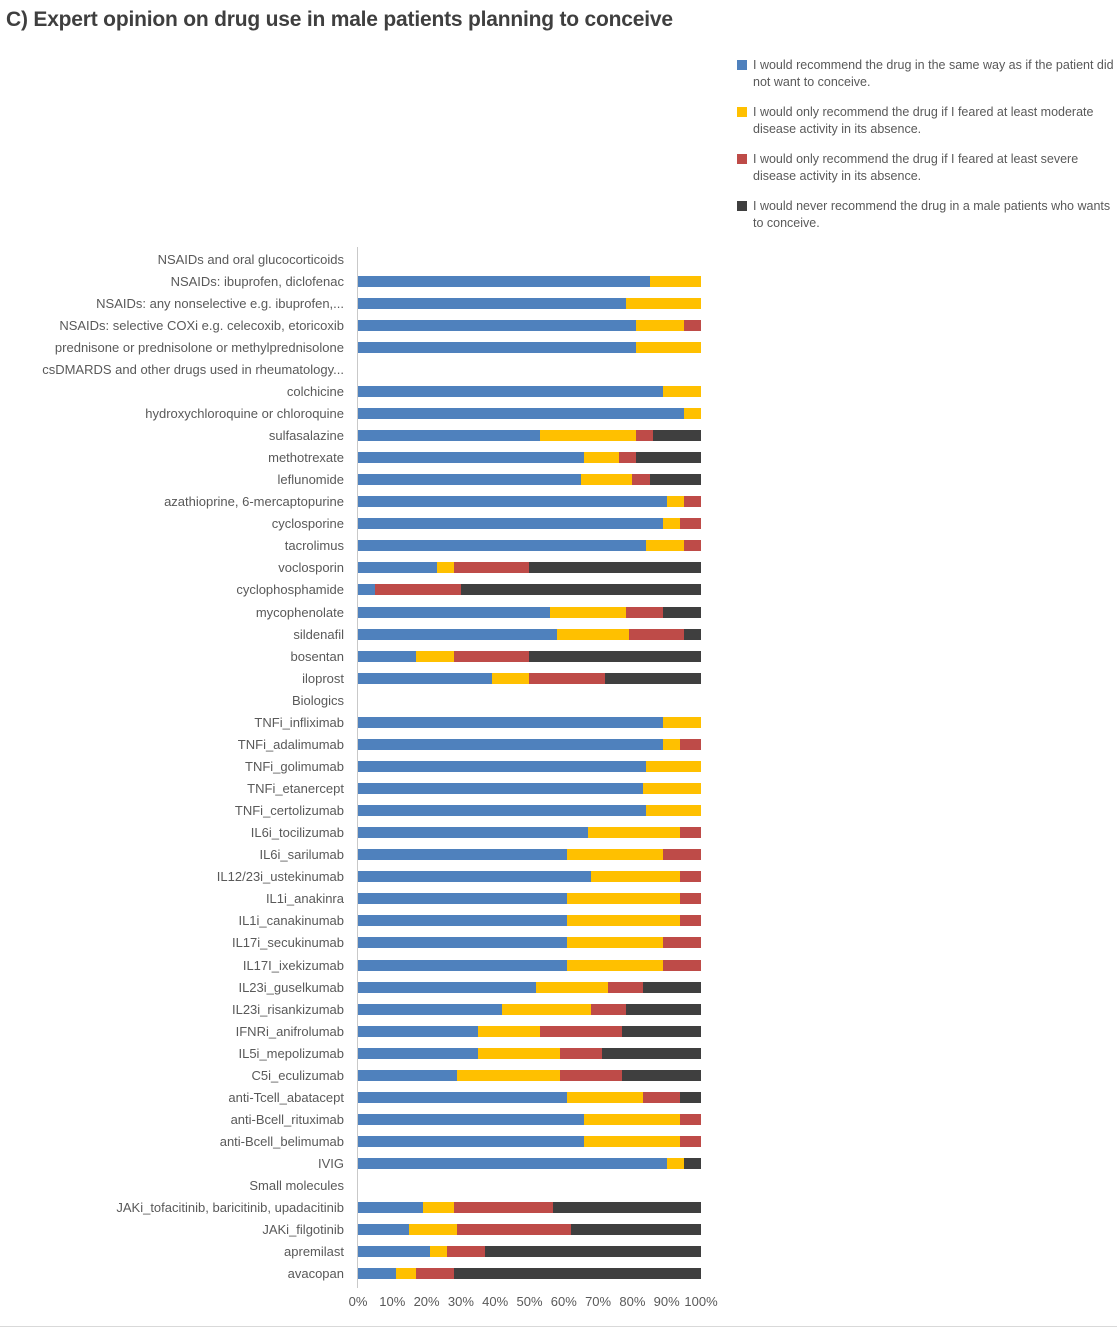  What do you see at coordinates (315, 1274) in the screenshot?
I see `category-label: avacopan` at bounding box center [315, 1274].